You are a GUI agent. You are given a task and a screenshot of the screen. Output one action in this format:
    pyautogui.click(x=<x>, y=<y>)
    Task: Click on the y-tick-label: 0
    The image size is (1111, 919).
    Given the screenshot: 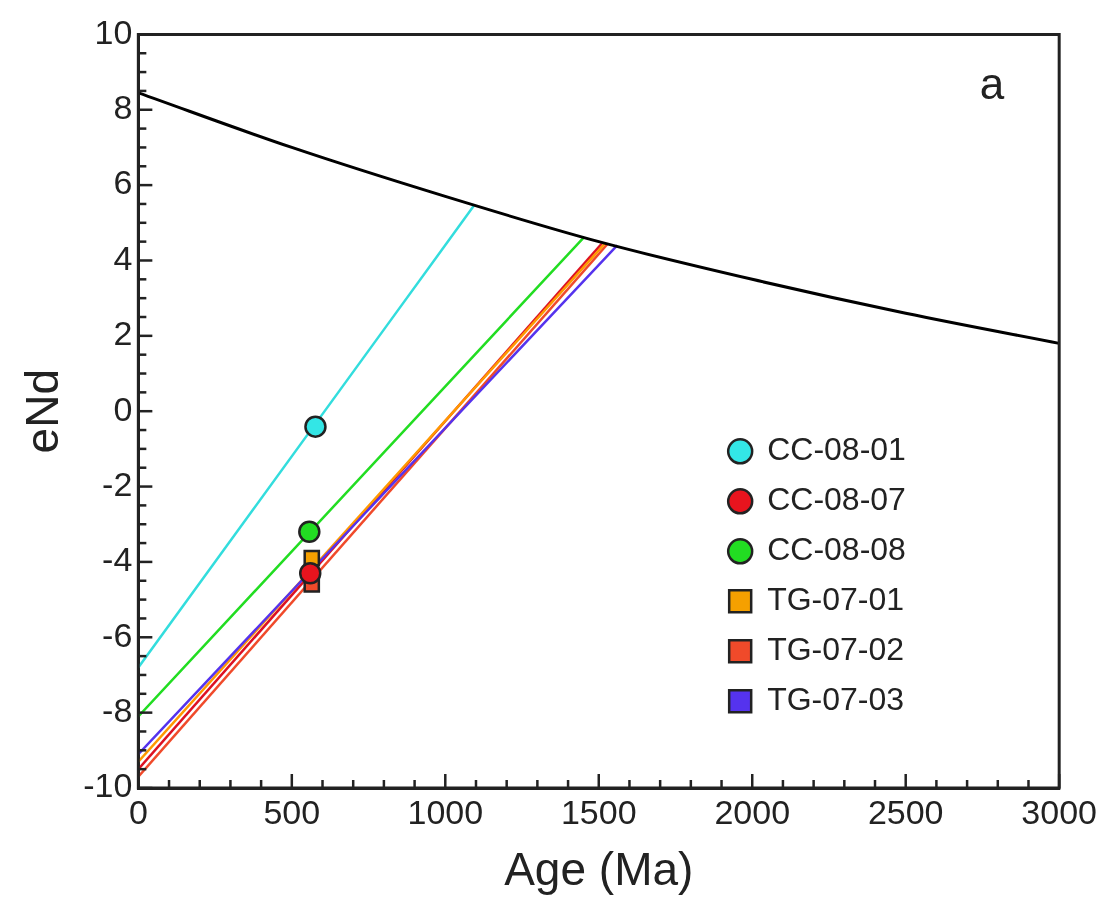 What is the action you would take?
    pyautogui.click(x=123, y=408)
    